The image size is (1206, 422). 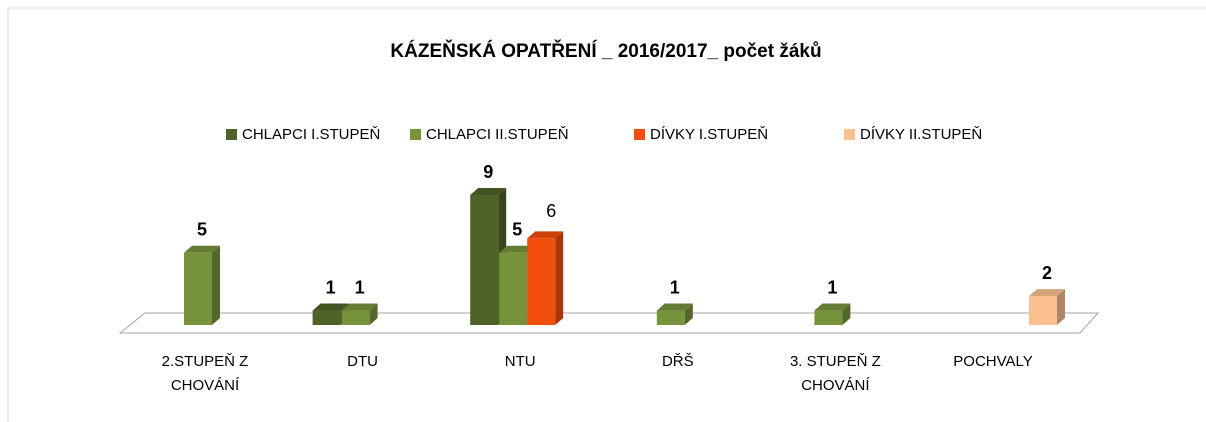 I want to click on floor, so click(x=609, y=323).